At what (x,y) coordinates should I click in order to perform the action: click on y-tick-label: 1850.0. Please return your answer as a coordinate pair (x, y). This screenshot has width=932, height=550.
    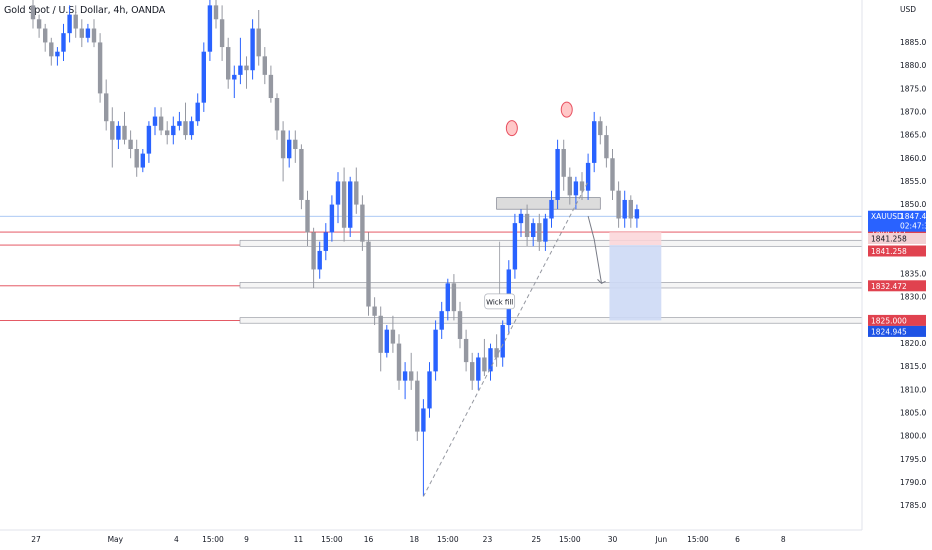
    Looking at the image, I should click on (913, 204).